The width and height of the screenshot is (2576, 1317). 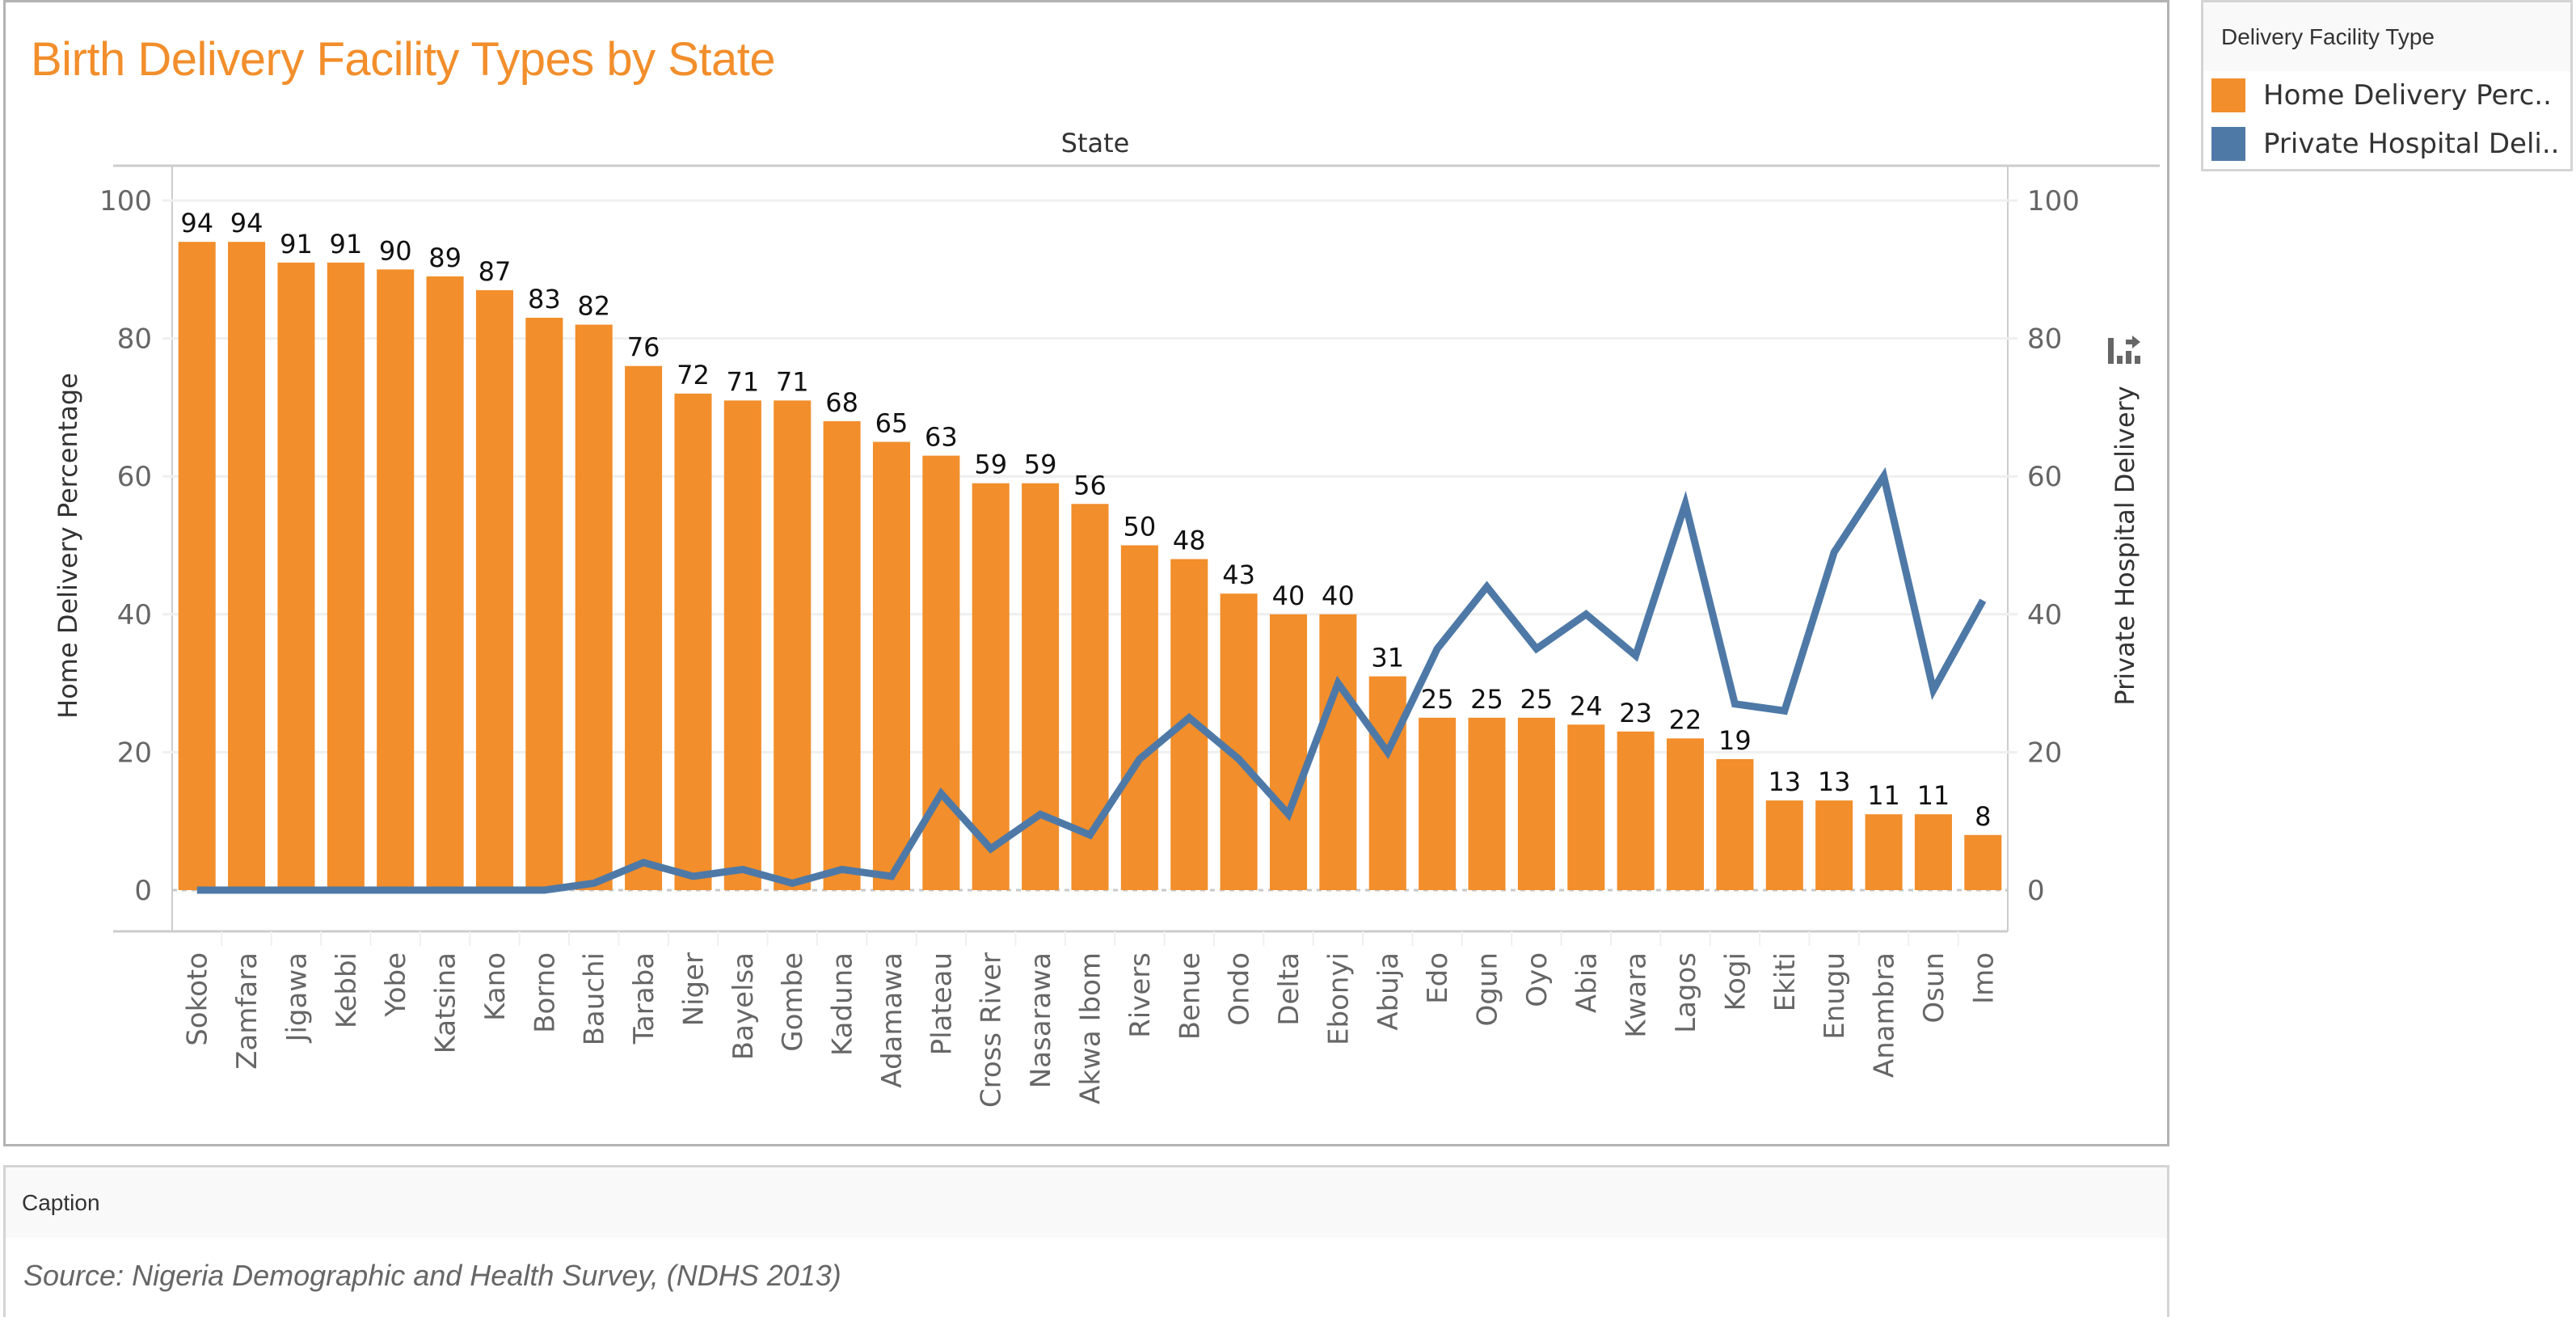 I want to click on legend-item-private-hospital: Private Hospital Deli.., so click(x=2386, y=144).